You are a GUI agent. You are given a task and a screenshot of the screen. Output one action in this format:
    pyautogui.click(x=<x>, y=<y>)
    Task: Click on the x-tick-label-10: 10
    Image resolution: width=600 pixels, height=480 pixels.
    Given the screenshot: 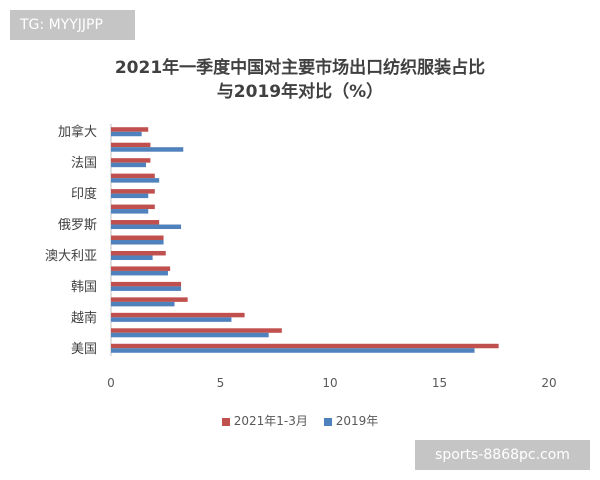 What is the action you would take?
    pyautogui.click(x=329, y=383)
    